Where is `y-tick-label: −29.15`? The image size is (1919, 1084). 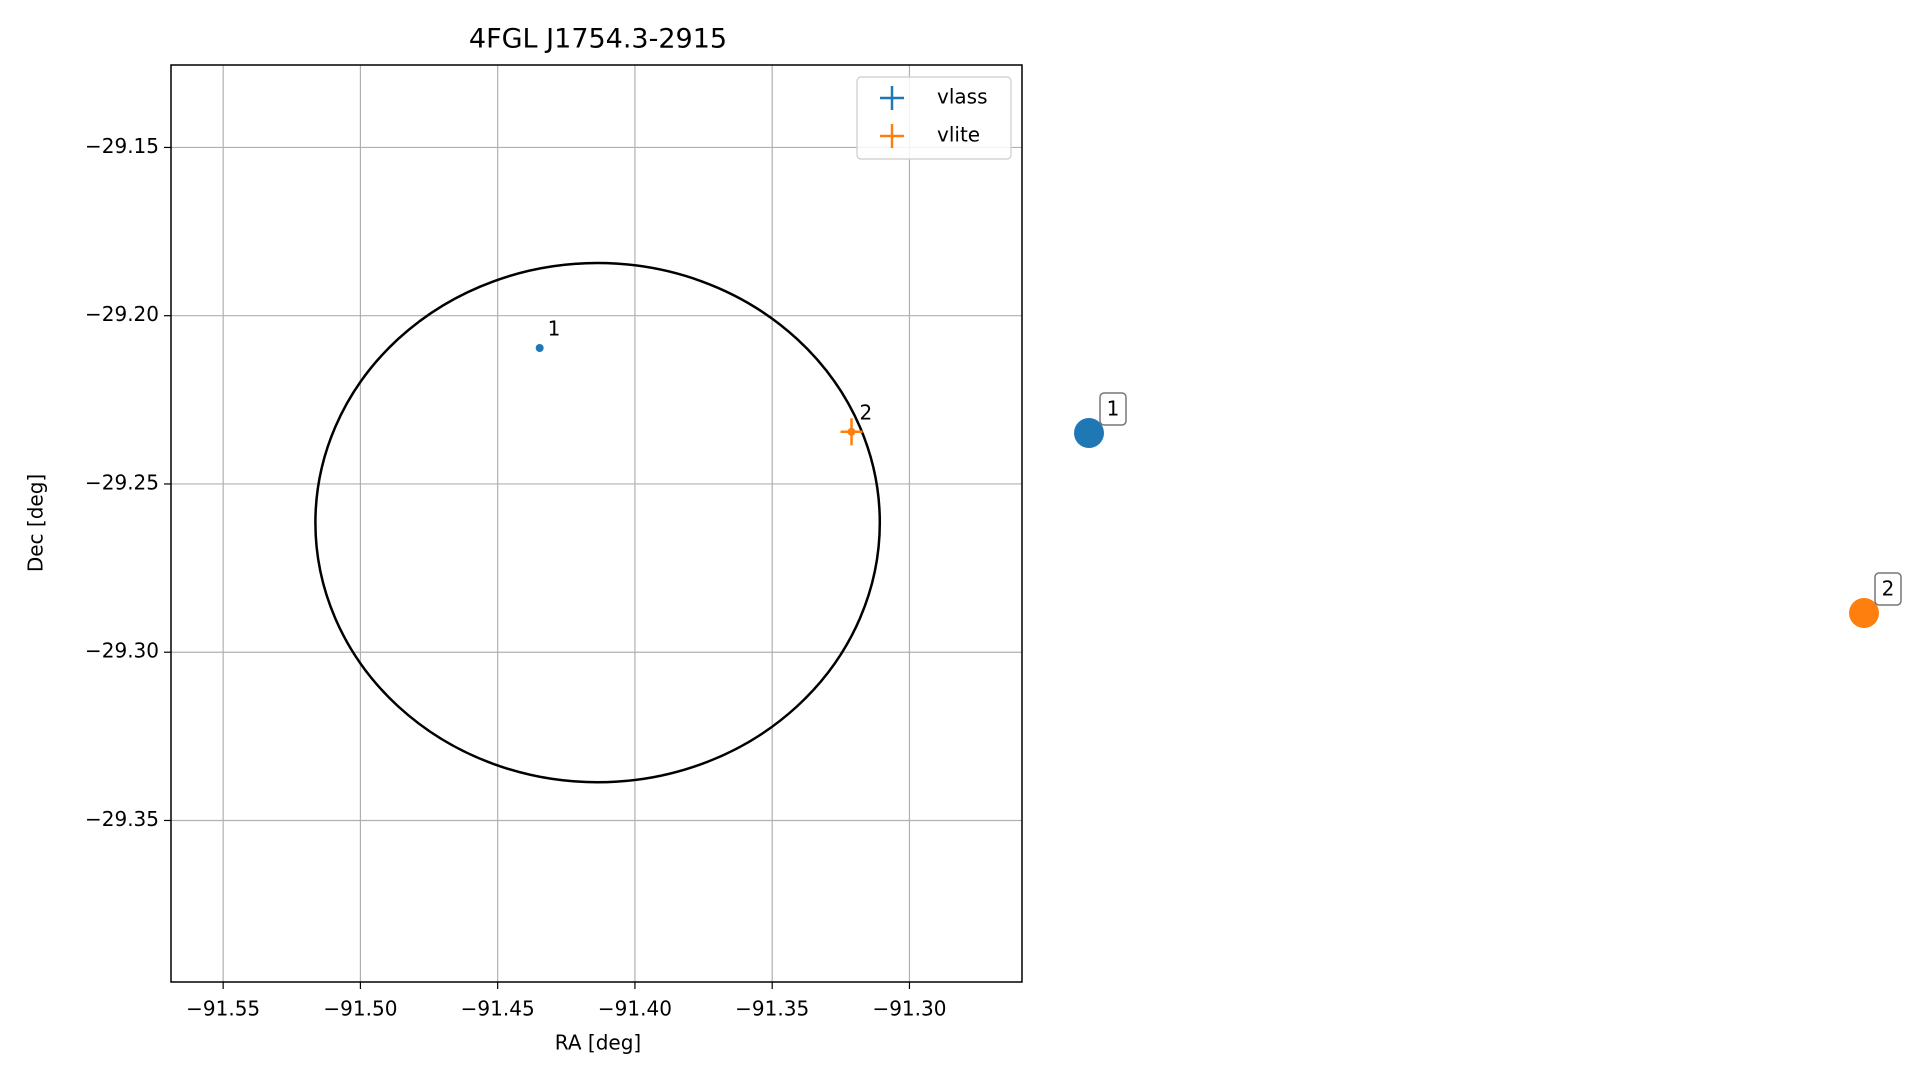
y-tick-label: −29.15 is located at coordinates (122, 146).